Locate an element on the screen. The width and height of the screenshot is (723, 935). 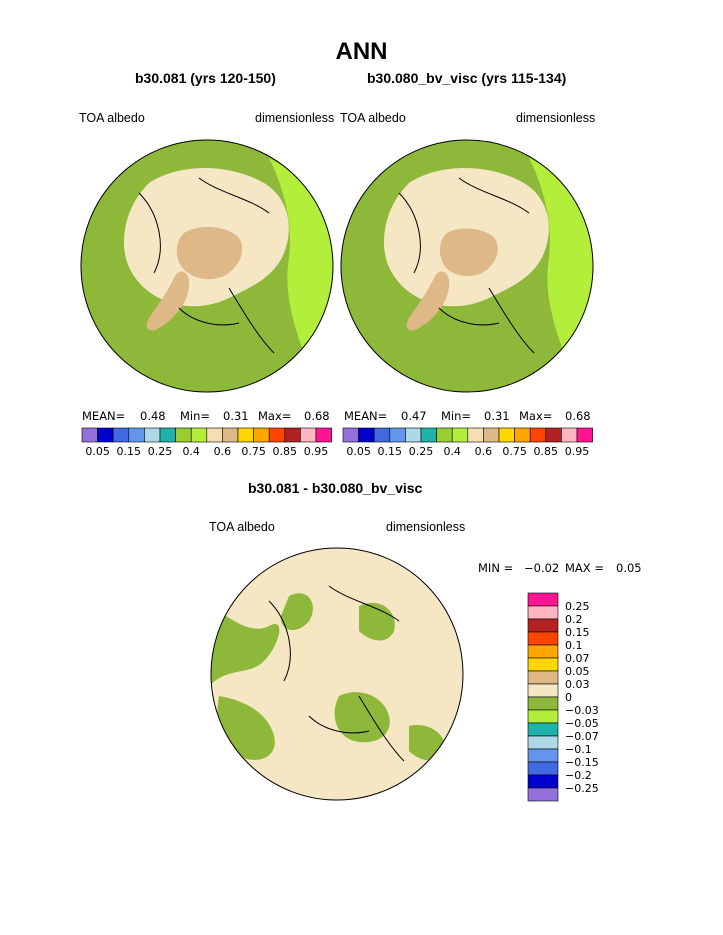
colorbar-diff-tick-label: 0.05 is located at coordinates (577, 671).